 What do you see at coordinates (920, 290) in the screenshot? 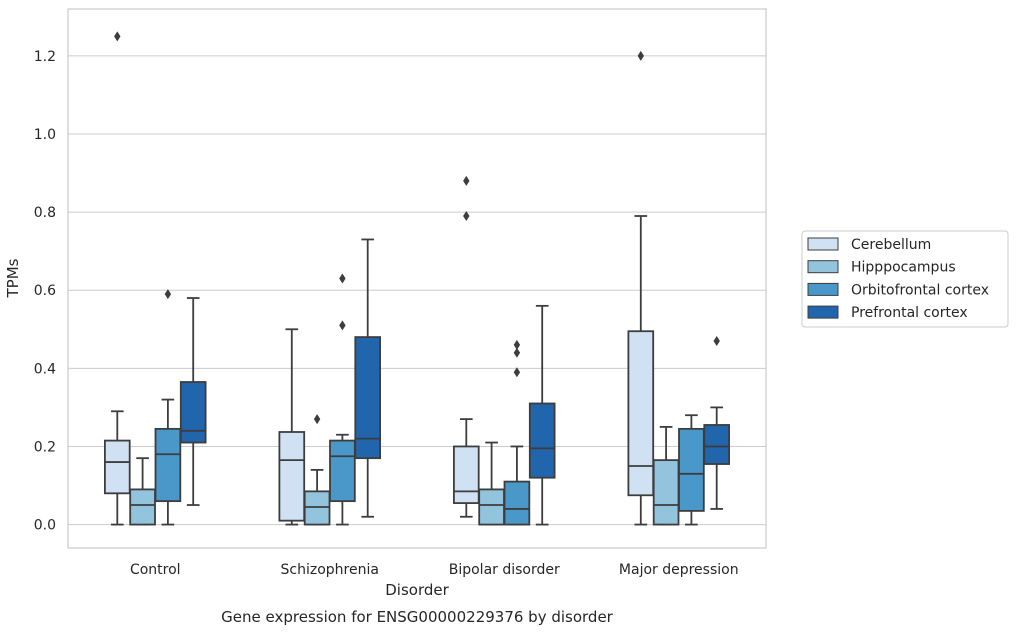
I see `legend-label: Orbitofrontal cortex` at bounding box center [920, 290].